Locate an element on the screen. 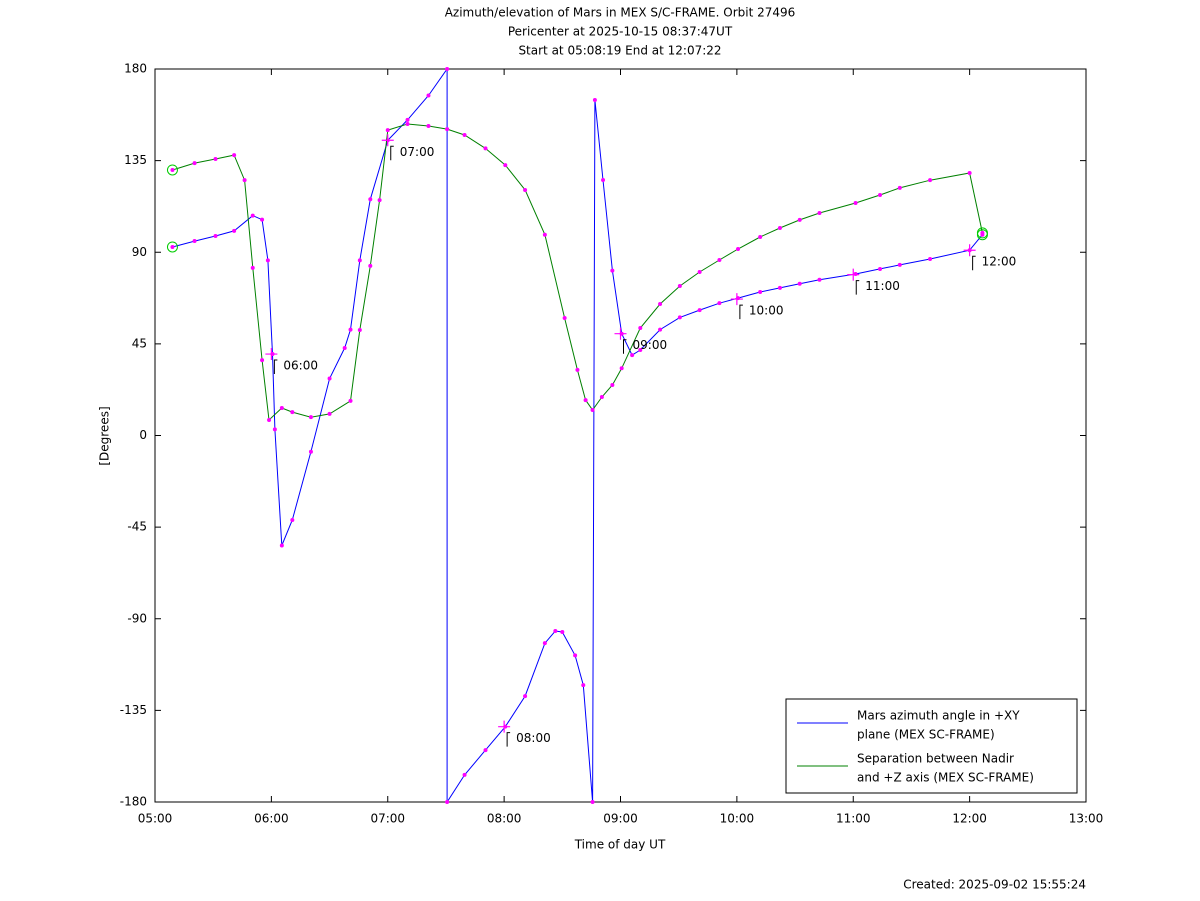 The width and height of the screenshot is (1200, 901). x-tick-label: 07:00 is located at coordinates (387, 819).